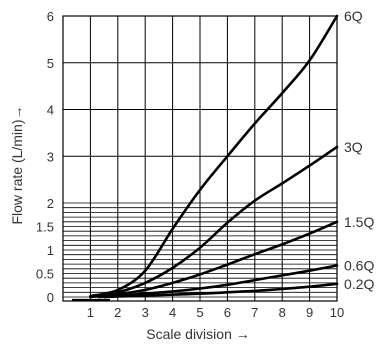  What do you see at coordinates (254, 312) in the screenshot?
I see `x-tick-label: 7` at bounding box center [254, 312].